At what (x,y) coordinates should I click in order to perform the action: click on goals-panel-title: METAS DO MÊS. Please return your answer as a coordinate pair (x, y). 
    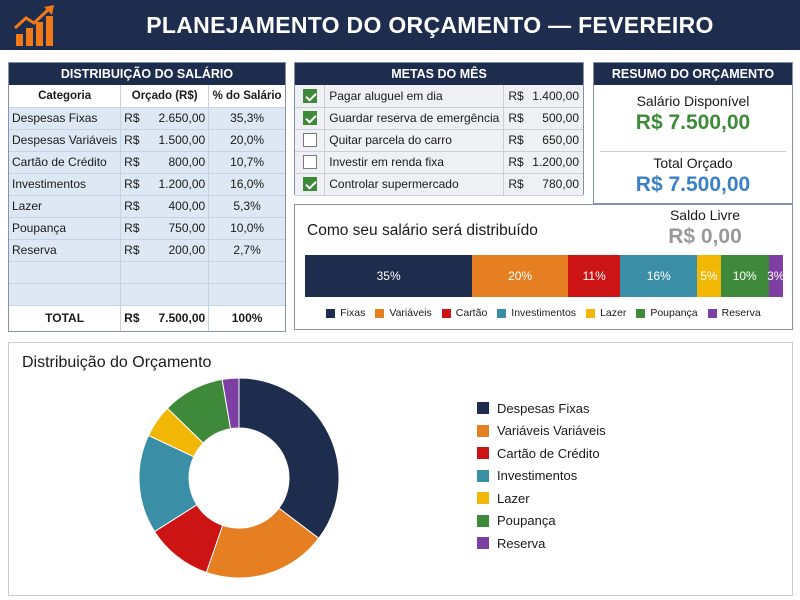
    Looking at the image, I should click on (439, 74).